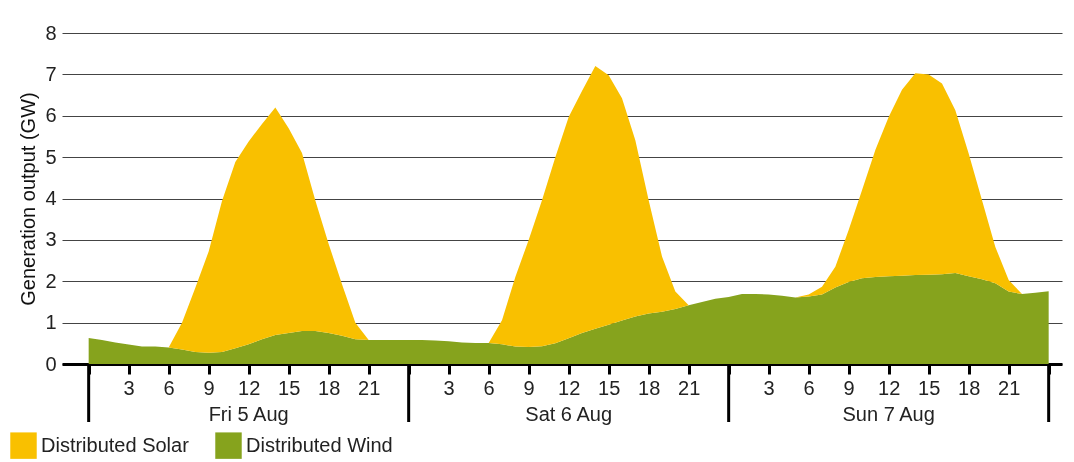 The image size is (1074, 462). Describe the element at coordinates (51, 363) in the screenshot. I see `y-tick-label: 0` at that location.